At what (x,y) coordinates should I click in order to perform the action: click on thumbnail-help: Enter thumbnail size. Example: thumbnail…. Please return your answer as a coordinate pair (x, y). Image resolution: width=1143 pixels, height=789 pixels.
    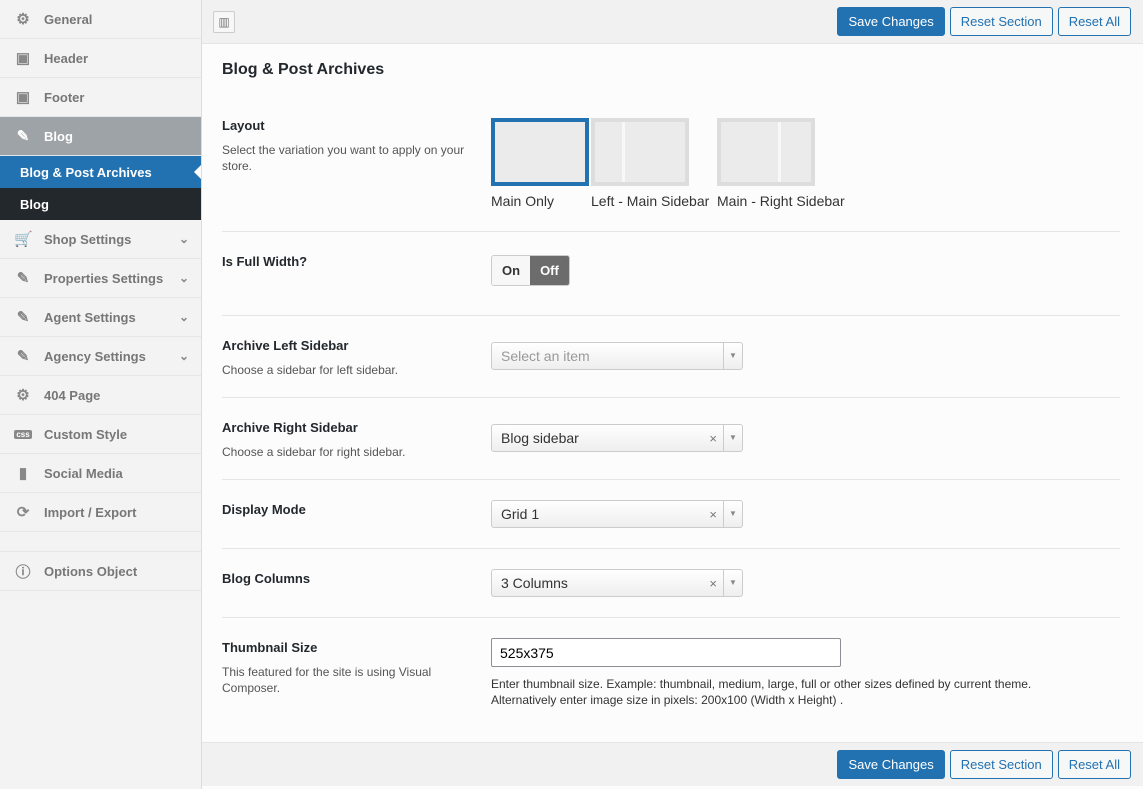
    Looking at the image, I should click on (811, 692).